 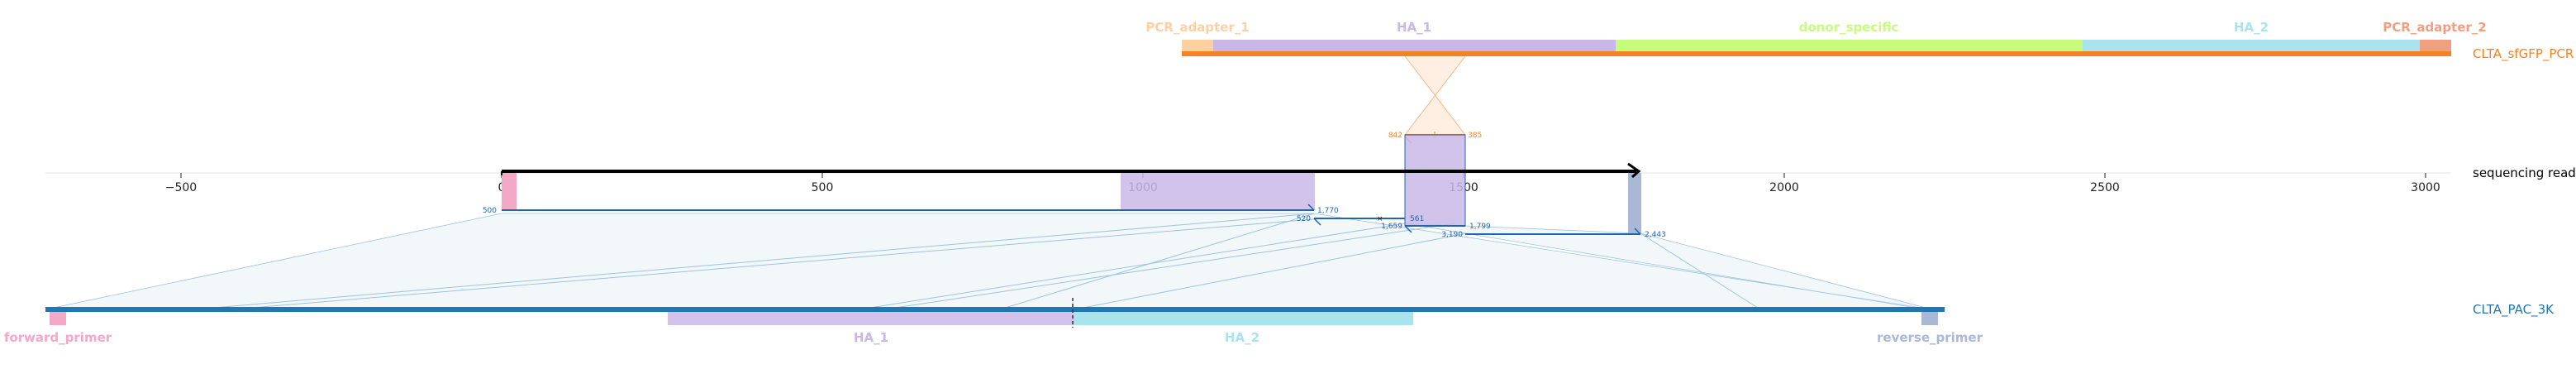 I want to click on top-feature-donor-specific, so click(x=1850, y=46).